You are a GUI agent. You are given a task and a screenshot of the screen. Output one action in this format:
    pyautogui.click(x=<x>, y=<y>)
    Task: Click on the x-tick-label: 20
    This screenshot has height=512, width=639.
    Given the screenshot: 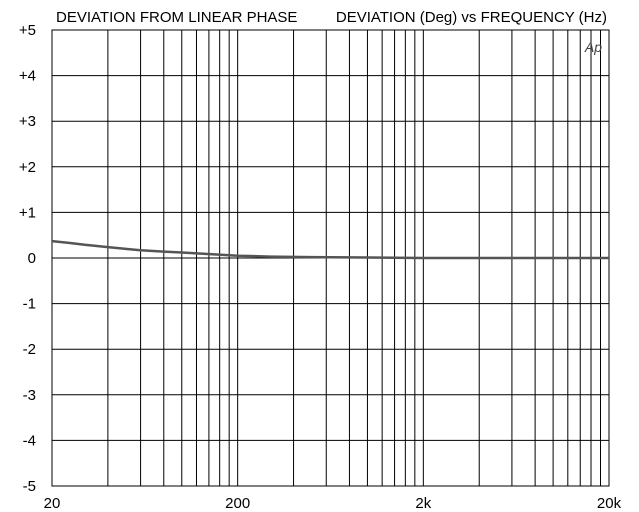 What is the action you would take?
    pyautogui.click(x=52, y=503)
    